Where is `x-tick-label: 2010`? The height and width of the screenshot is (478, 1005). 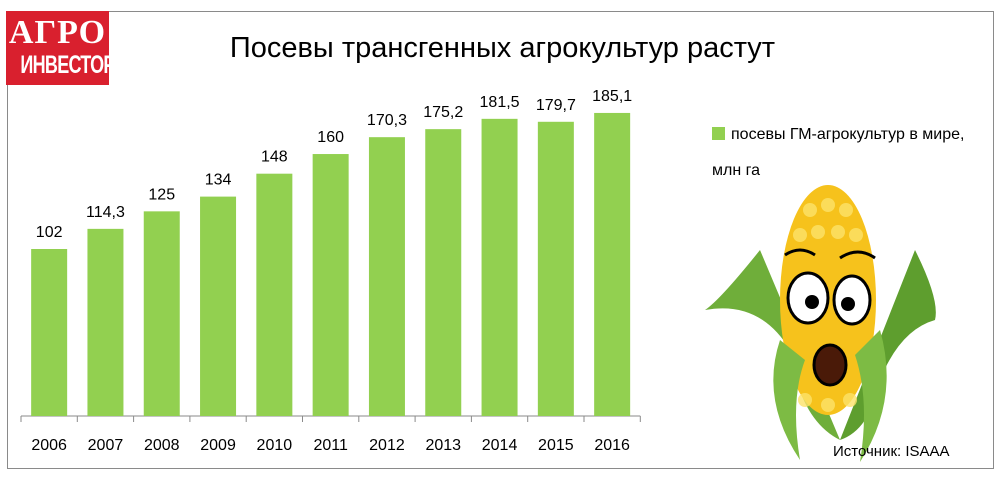
x-tick-label: 2010 is located at coordinates (275, 445).